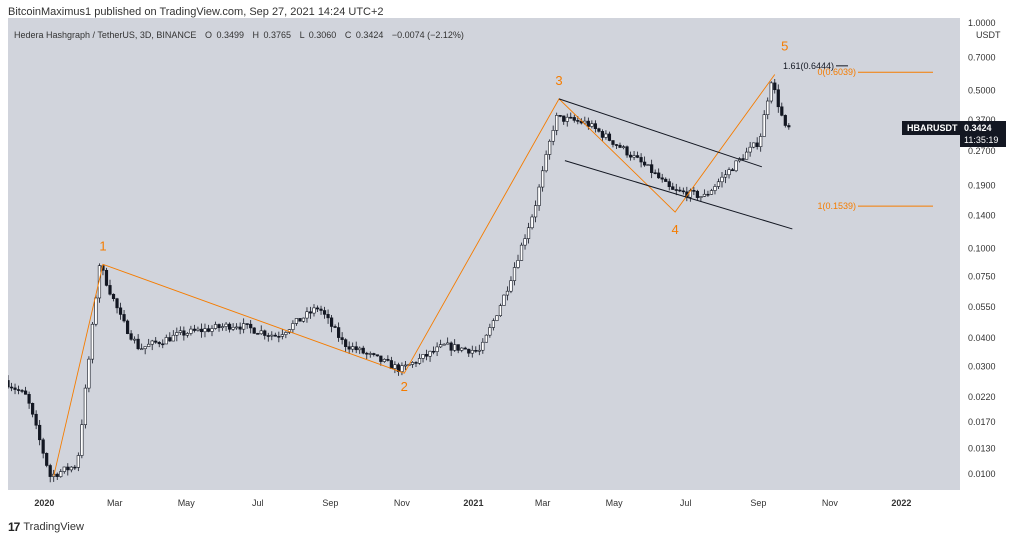  I want to click on price-tick-label: 0.1900, so click(982, 186).